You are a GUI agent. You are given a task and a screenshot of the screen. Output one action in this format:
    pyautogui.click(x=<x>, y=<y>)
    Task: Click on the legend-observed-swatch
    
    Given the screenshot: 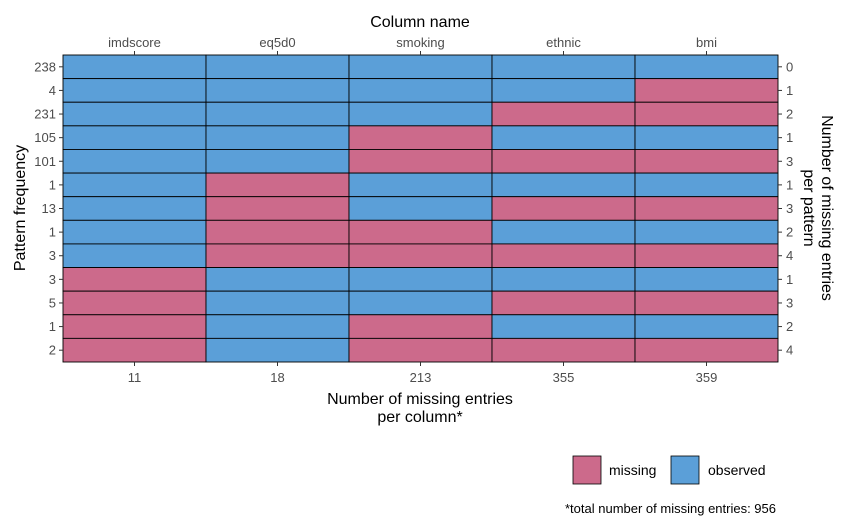 What is the action you would take?
    pyautogui.click(x=685, y=470)
    